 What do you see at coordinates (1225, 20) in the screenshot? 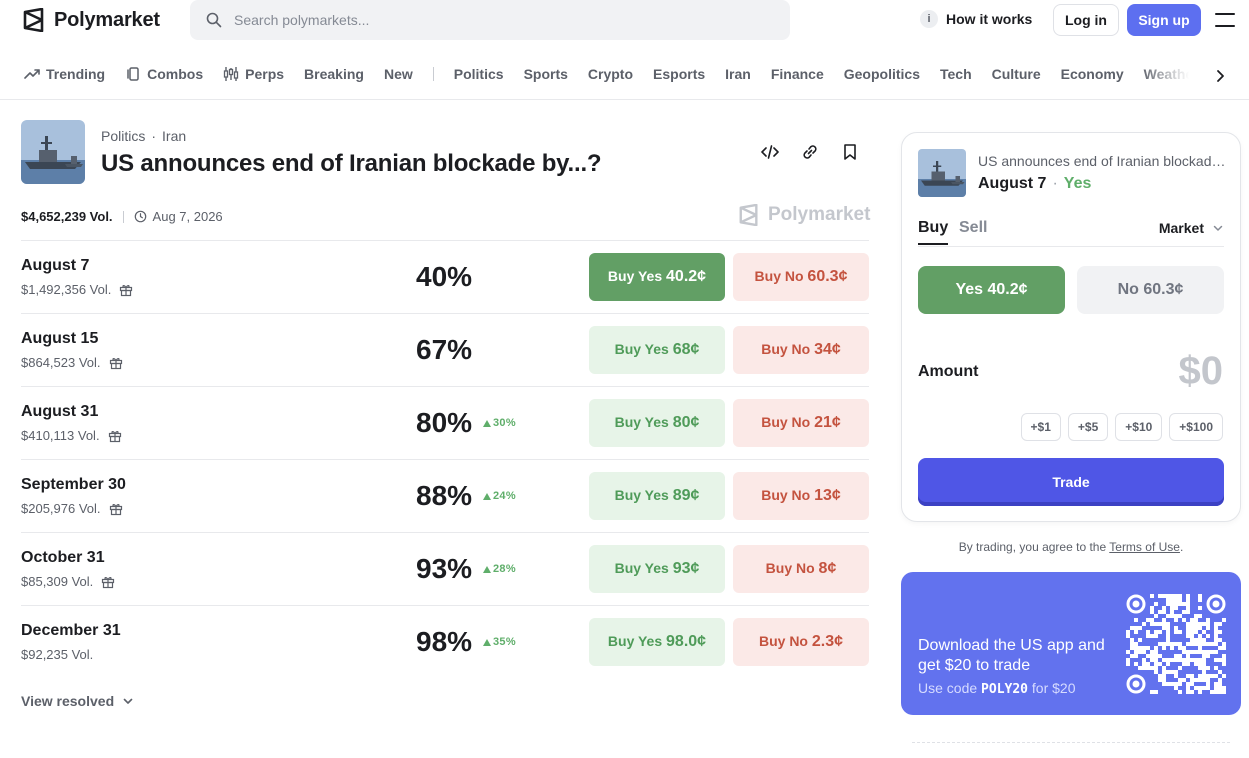
I see `menu-icon` at bounding box center [1225, 20].